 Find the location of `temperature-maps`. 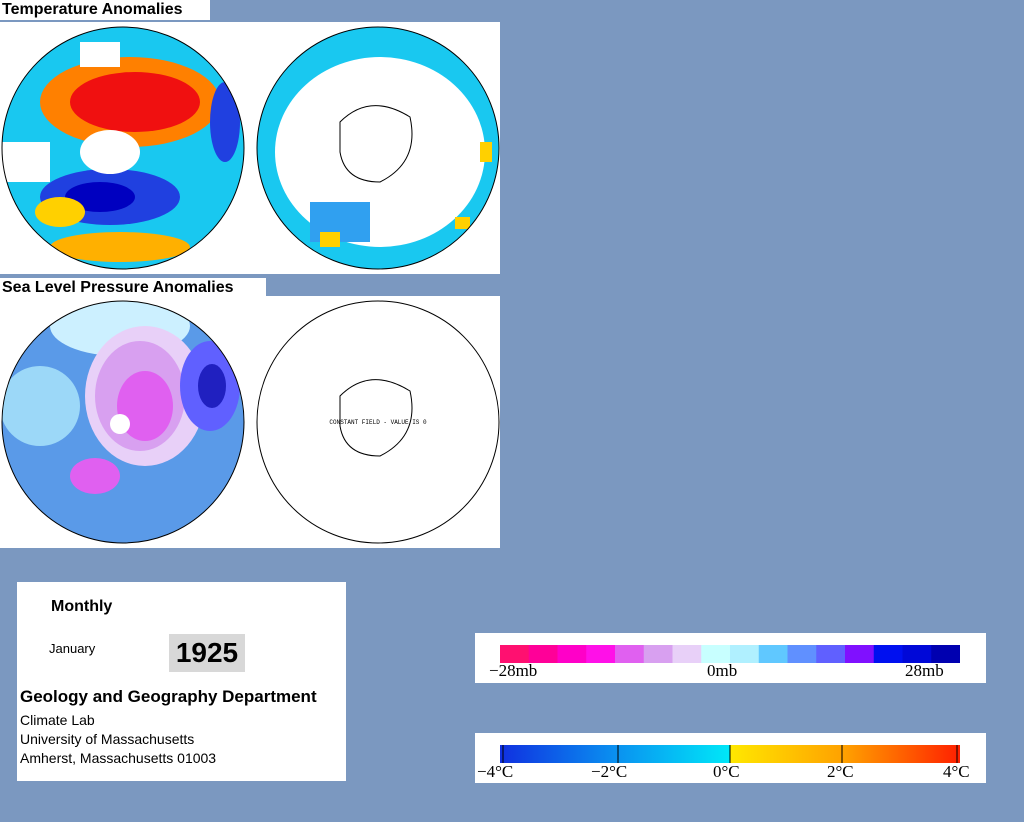

temperature-maps is located at coordinates (250, 148).